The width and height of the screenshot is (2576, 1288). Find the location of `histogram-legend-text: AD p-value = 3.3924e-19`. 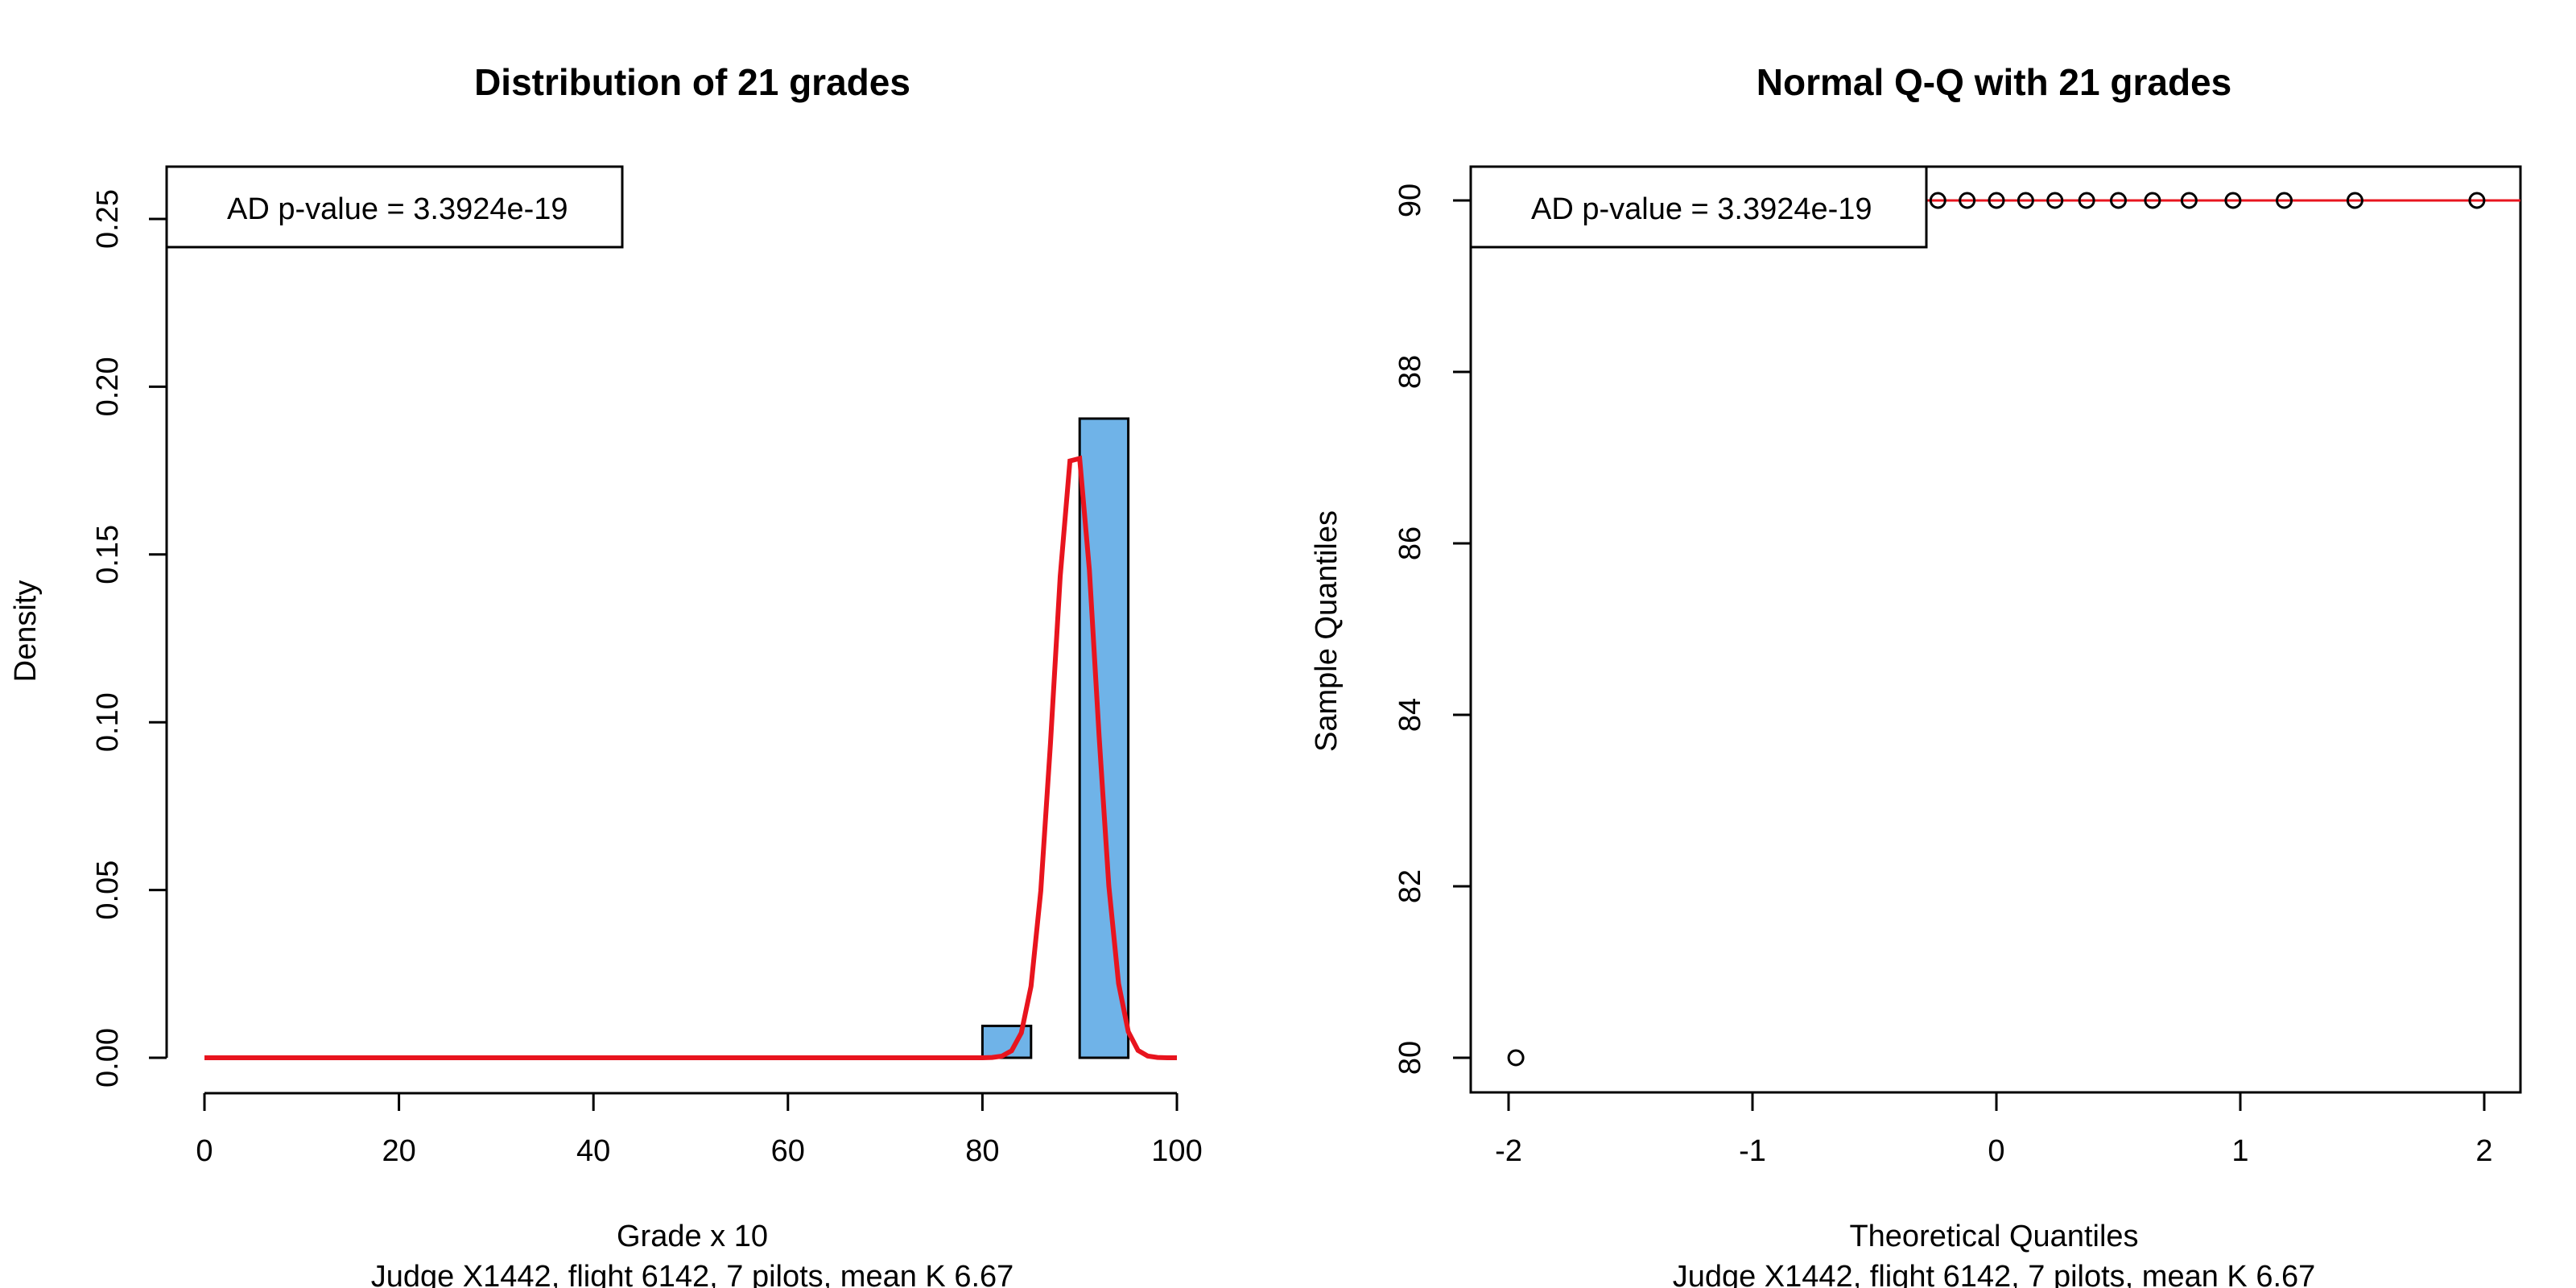

histogram-legend-text: AD p-value = 3.3924e-19 is located at coordinates (397, 209).